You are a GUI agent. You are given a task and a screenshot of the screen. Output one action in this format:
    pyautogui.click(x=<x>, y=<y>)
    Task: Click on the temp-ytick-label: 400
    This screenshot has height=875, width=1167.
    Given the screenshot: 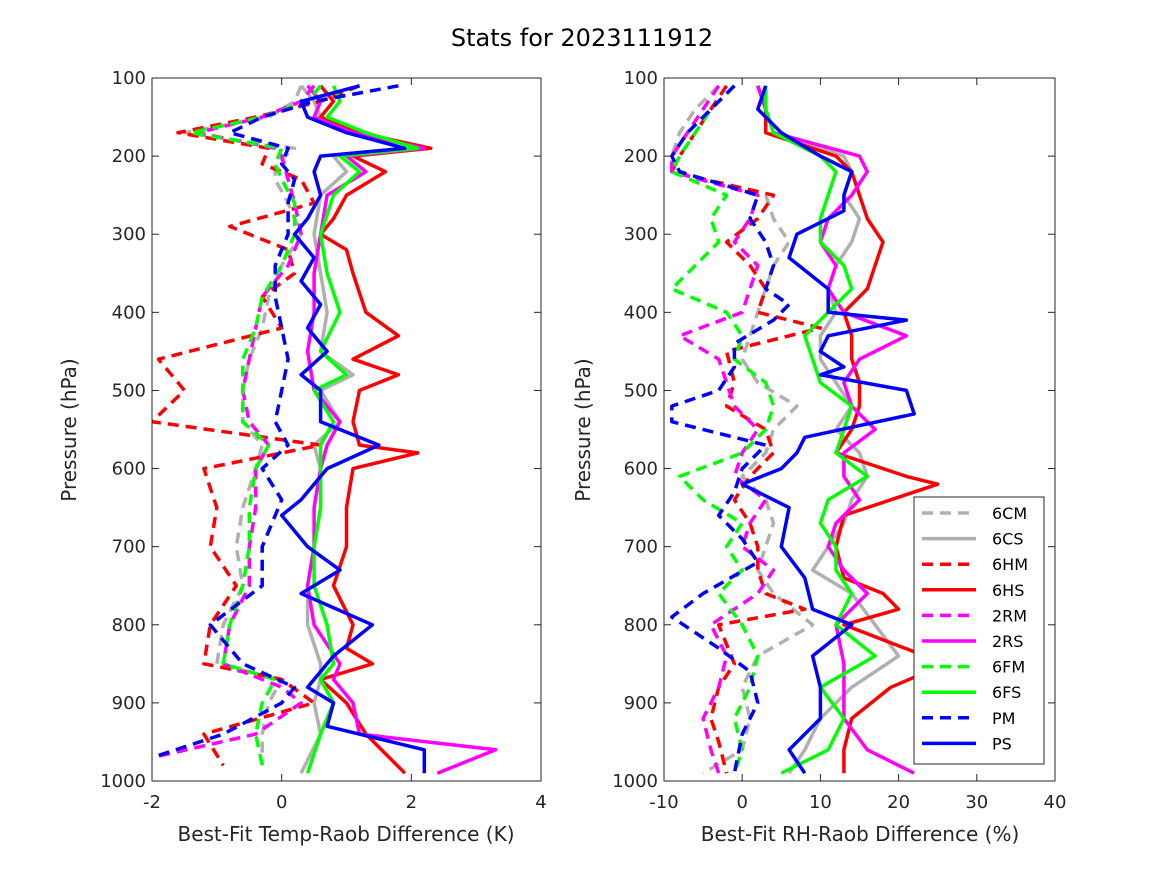 What is the action you would take?
    pyautogui.click(x=129, y=312)
    